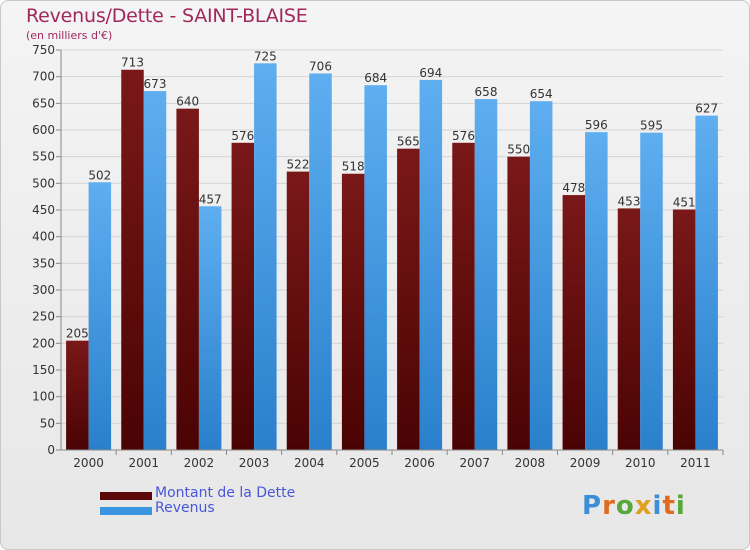  Describe the element at coordinates (530, 463) in the screenshot. I see `x-tick-label: 2008` at that location.